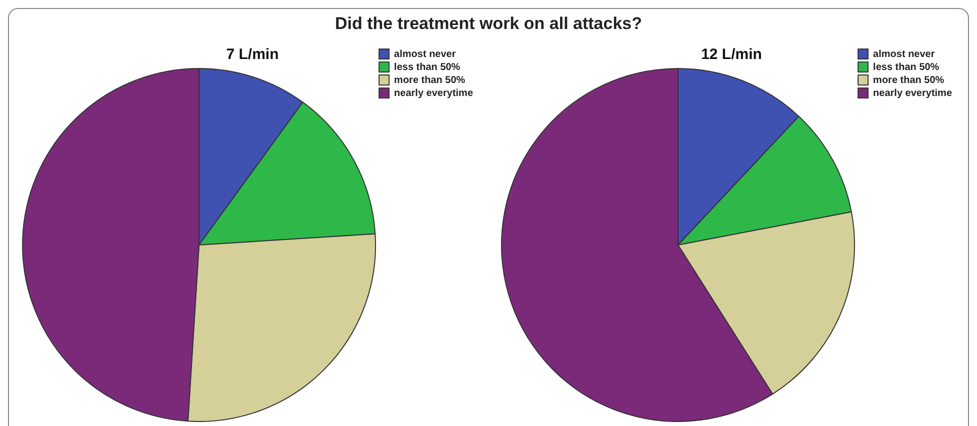  I want to click on chart-title: 7 L/min, so click(252, 55).